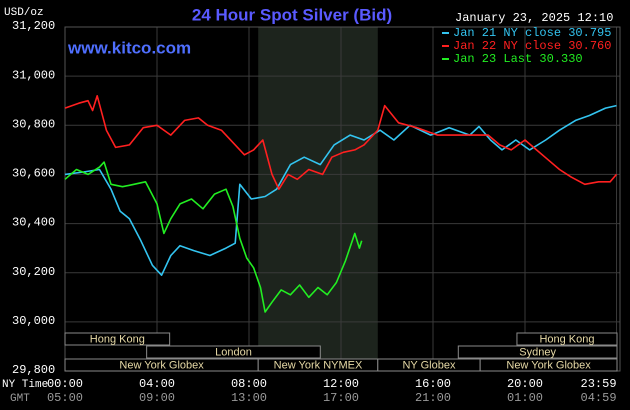  I want to click on x-tick-label: 04:00, so click(157, 384).